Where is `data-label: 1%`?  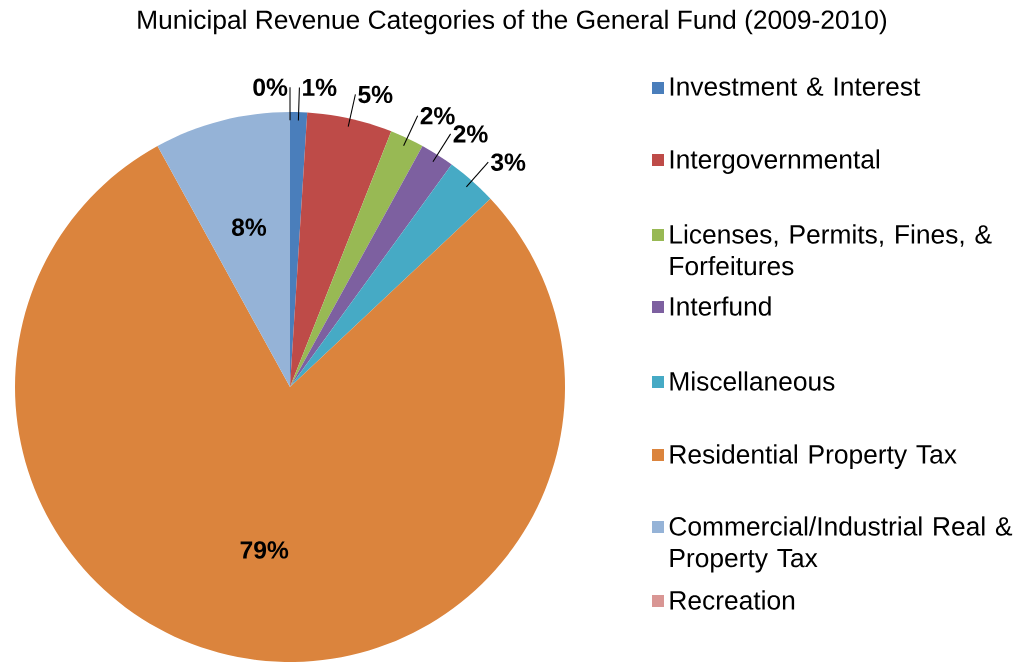
data-label: 1% is located at coordinates (320, 87).